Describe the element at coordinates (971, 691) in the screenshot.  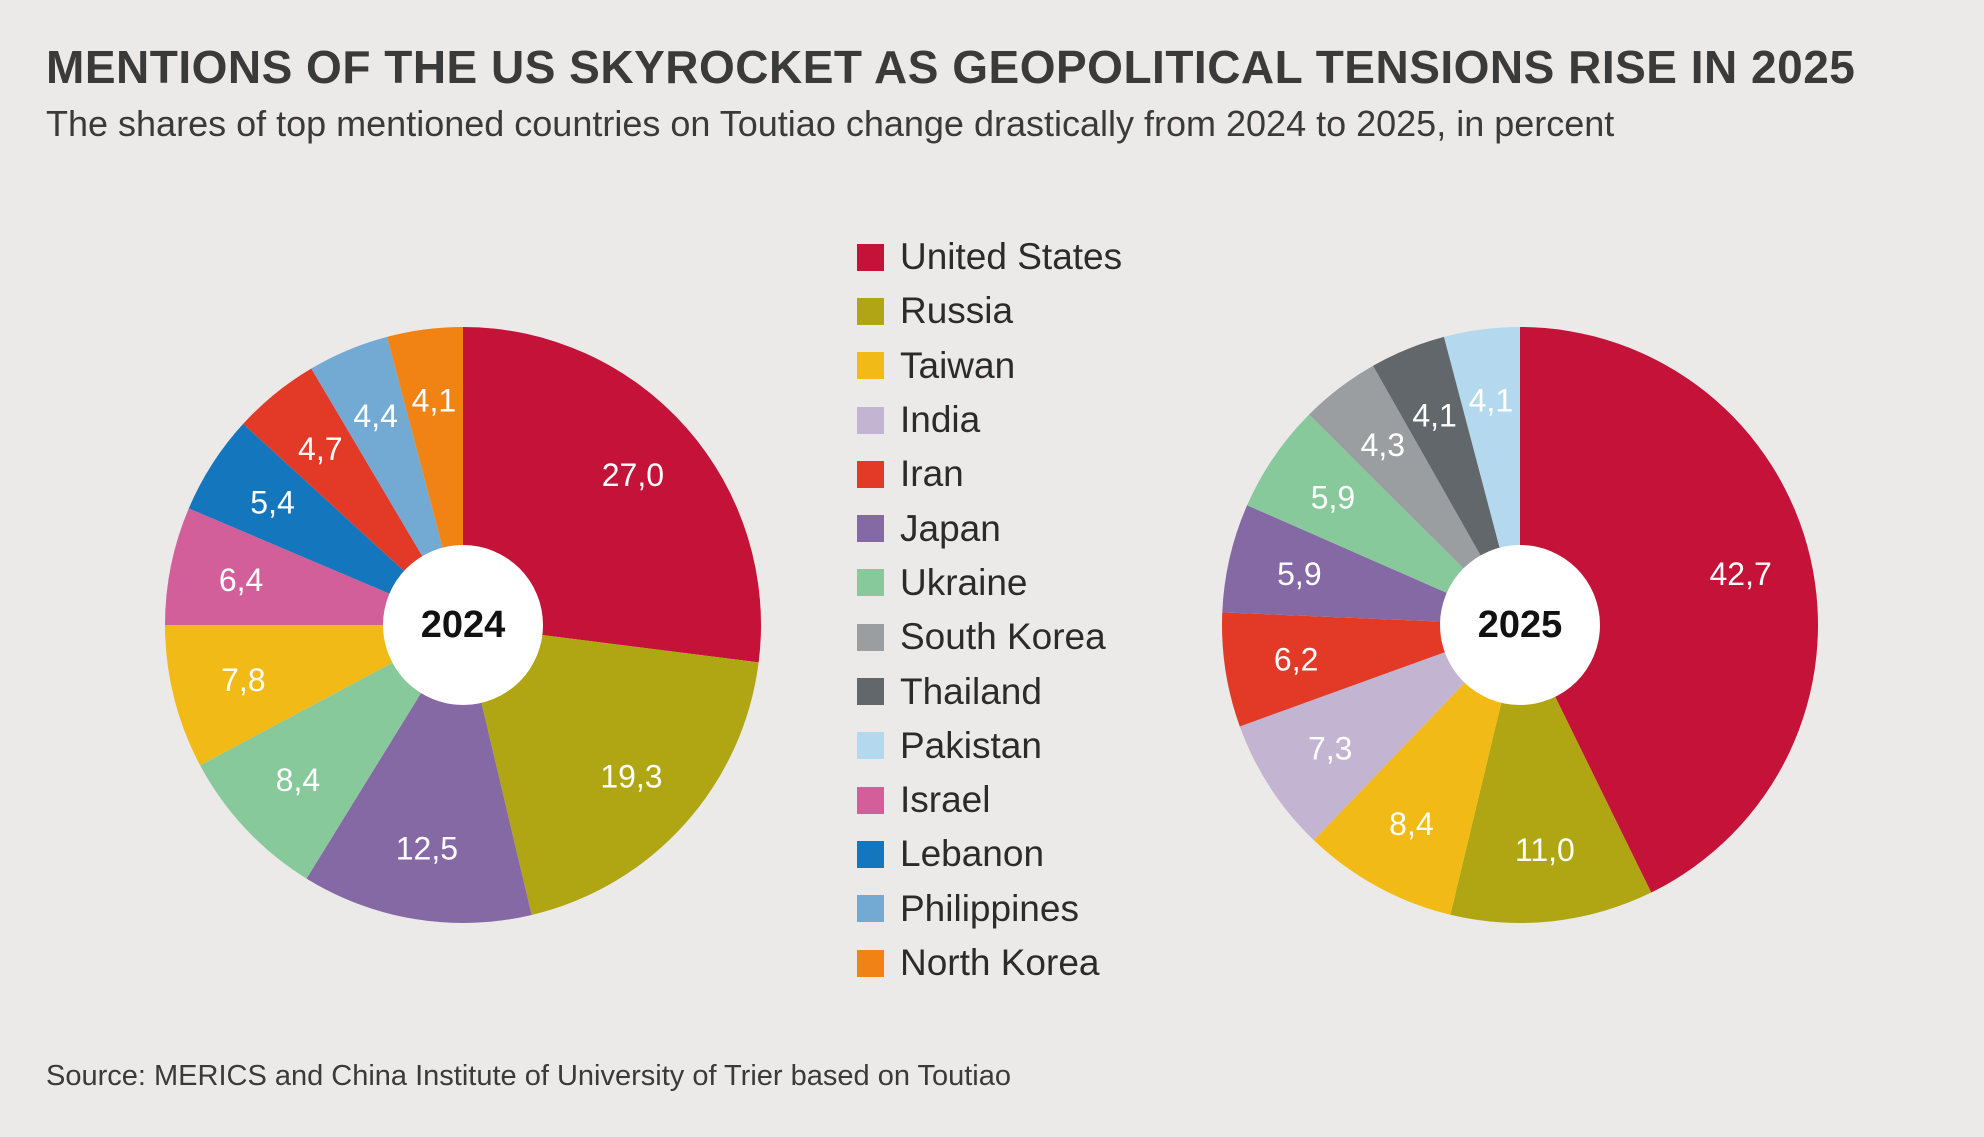
I see `legend-label: Thailand` at that location.